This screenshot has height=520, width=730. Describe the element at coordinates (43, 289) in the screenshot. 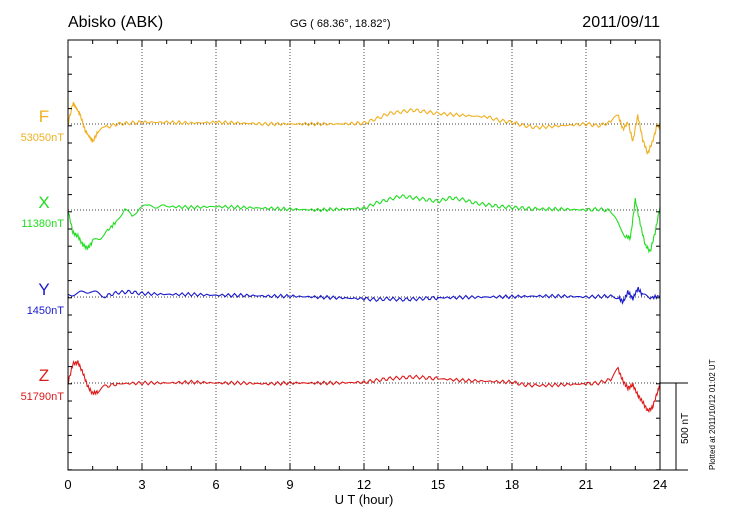

I see `series-name-Y: Y` at that location.